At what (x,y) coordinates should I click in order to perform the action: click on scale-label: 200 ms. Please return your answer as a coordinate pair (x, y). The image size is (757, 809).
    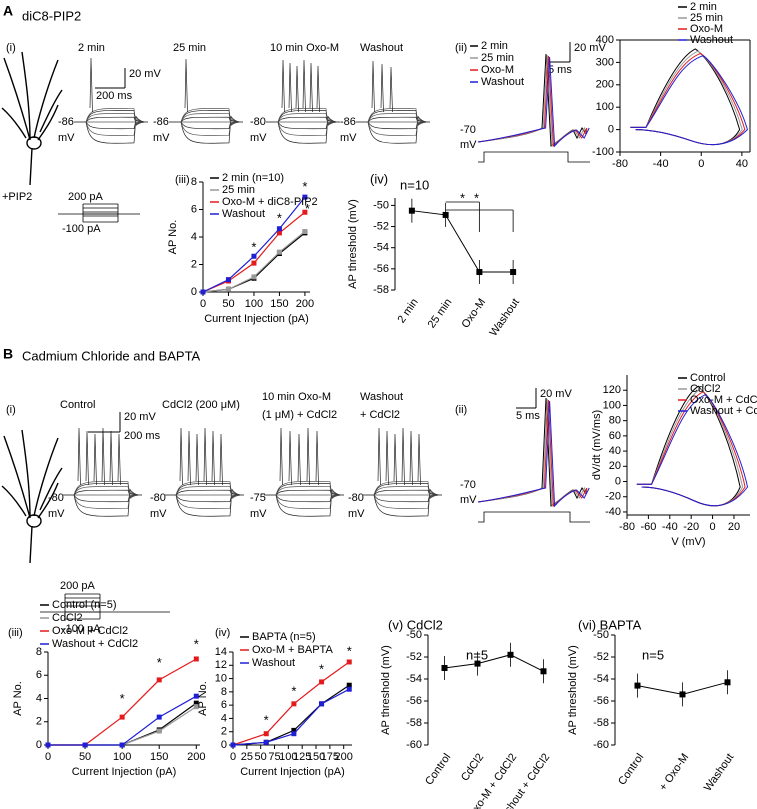
    Looking at the image, I should click on (114, 96).